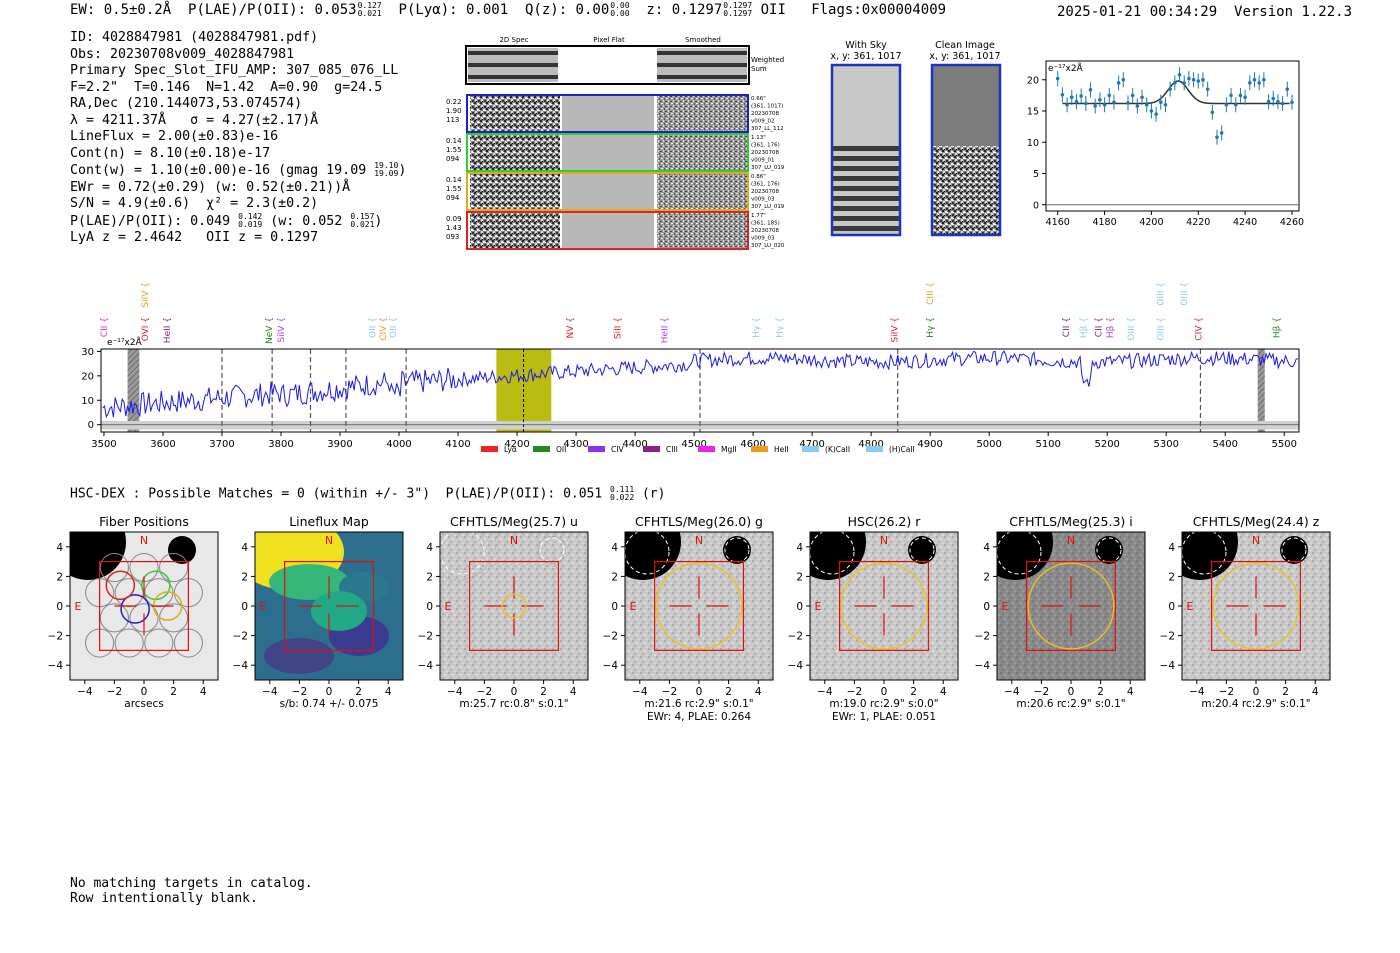 The height and width of the screenshot is (953, 1400). What do you see at coordinates (866, 45) in the screenshot?
I see `with-sky-title: With Sky` at bounding box center [866, 45].